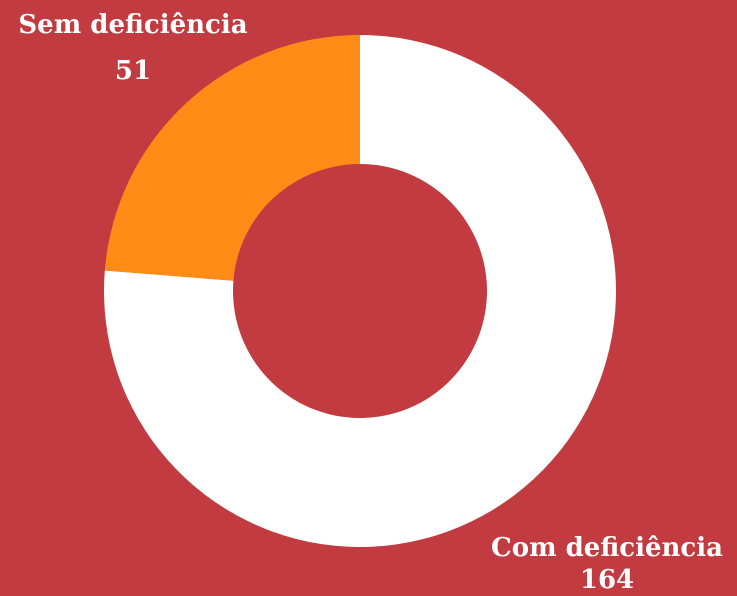 The image size is (737, 596). Describe the element at coordinates (232, 158) in the screenshot. I see `donut-slice` at that location.